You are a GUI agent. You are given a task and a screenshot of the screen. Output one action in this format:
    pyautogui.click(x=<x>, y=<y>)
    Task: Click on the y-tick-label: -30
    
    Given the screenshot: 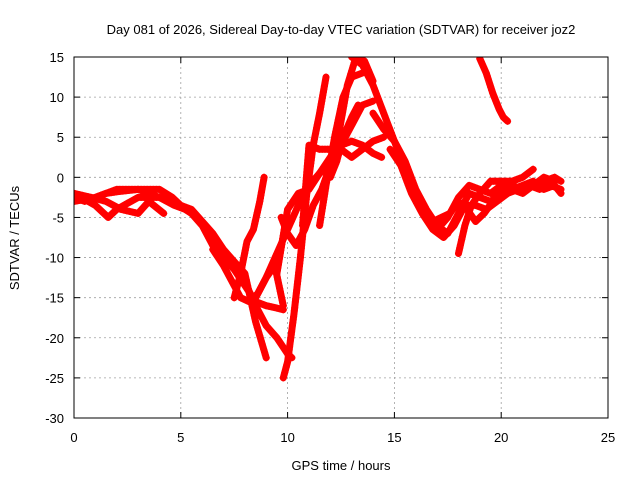 What is the action you would take?
    pyautogui.click(x=54, y=418)
    